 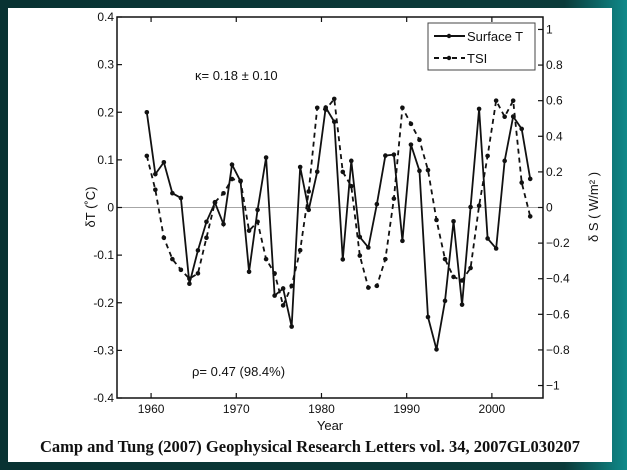 I want to click on legend-label-surface-t: Surface T, so click(x=495, y=36).